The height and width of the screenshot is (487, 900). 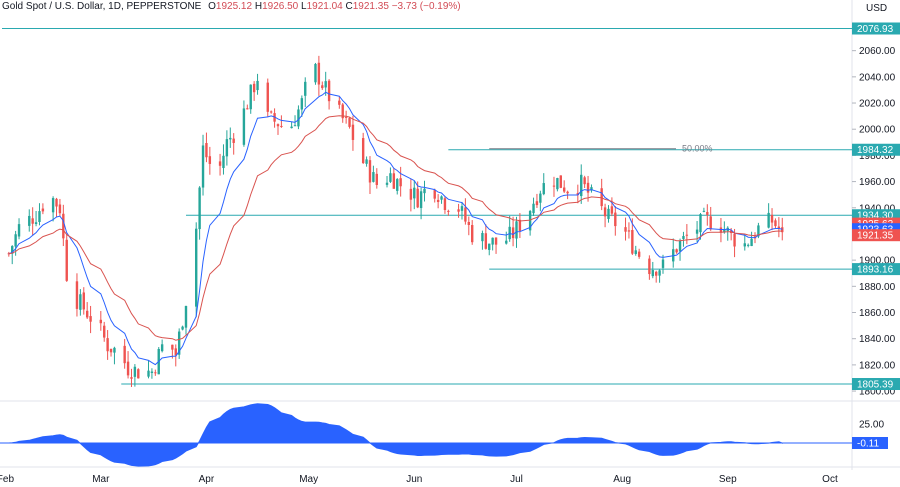 What do you see at coordinates (876, 8) in the screenshot?
I see `currency-label: USD` at bounding box center [876, 8].